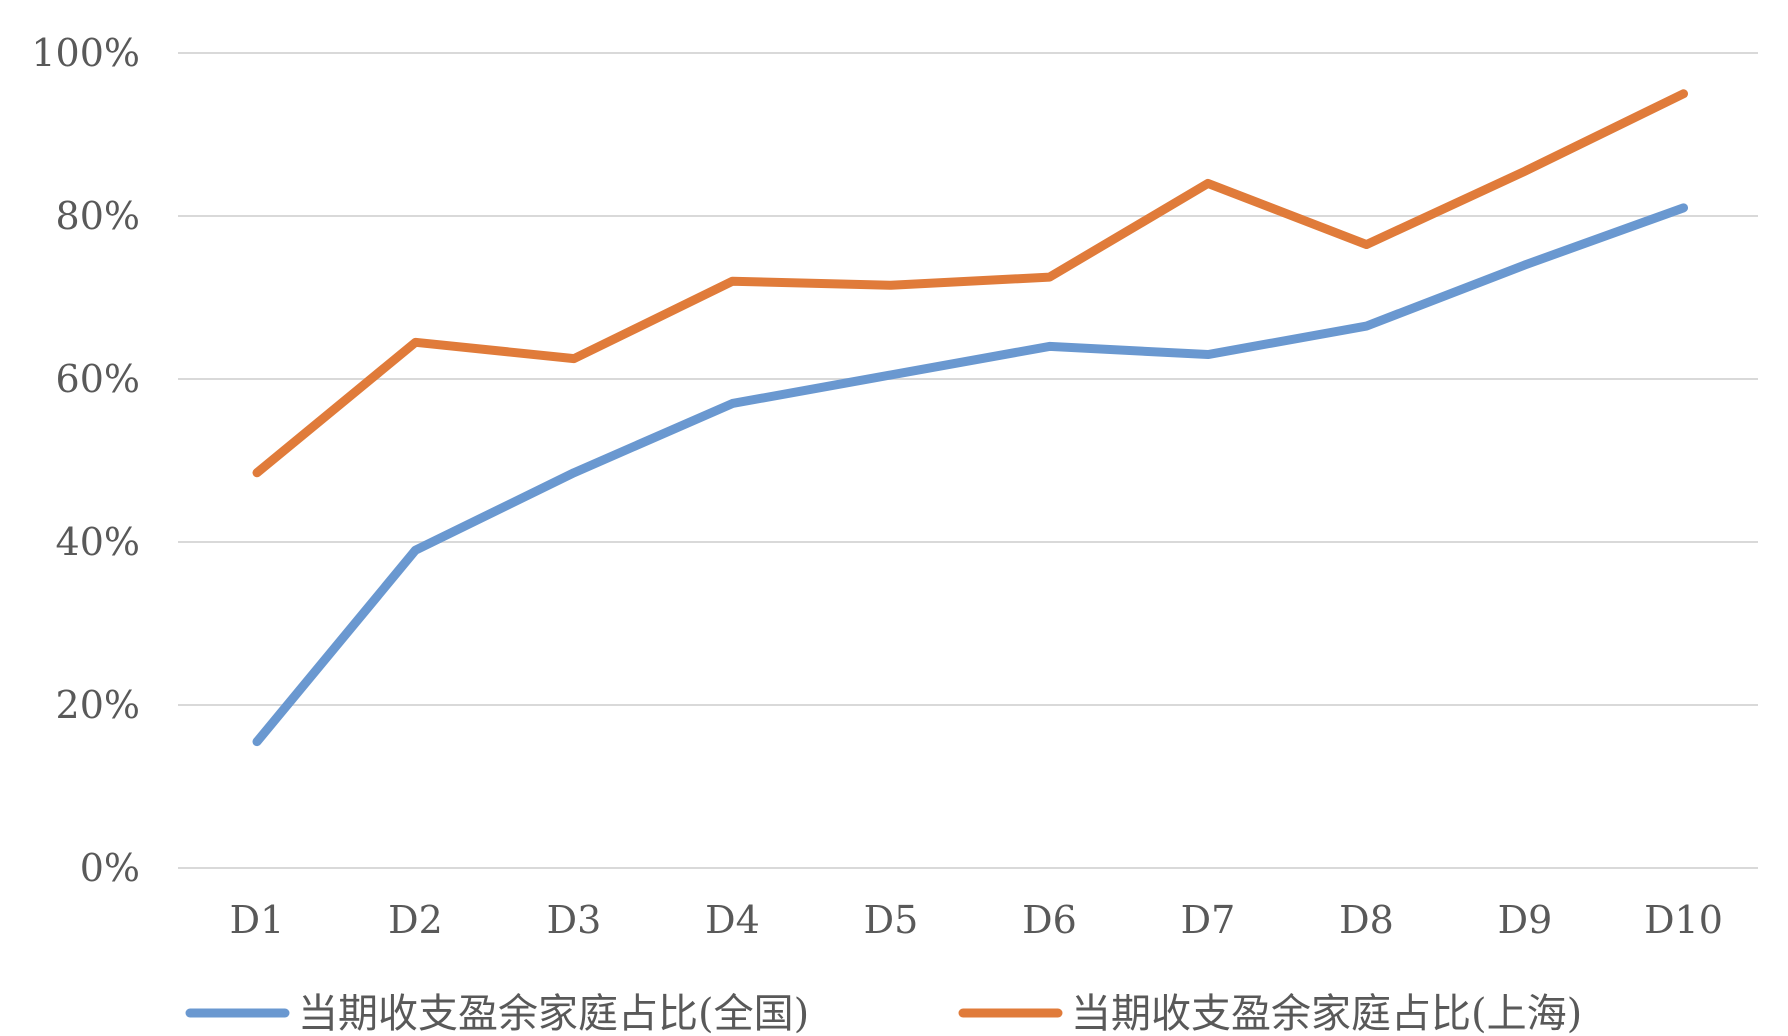 The height and width of the screenshot is (1036, 1788). Describe the element at coordinates (98, 216) in the screenshot. I see `y-tick-label: 80%` at that location.